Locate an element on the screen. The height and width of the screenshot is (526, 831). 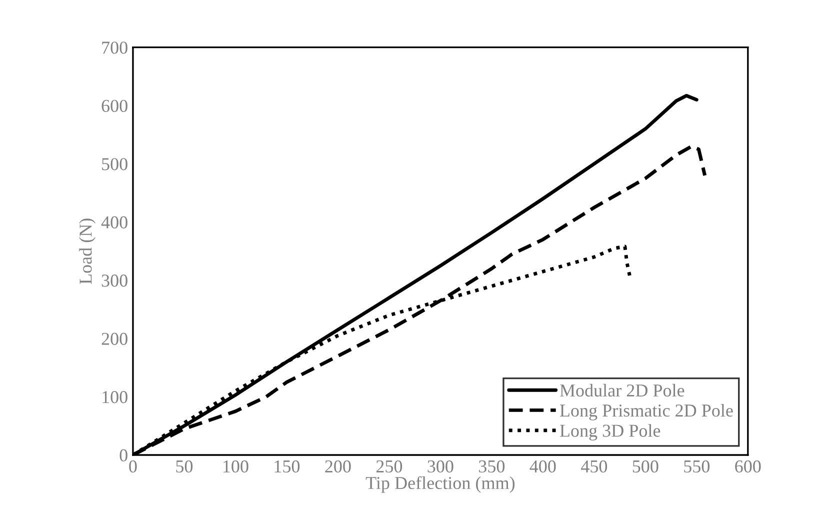
legend-label: Modular 2D Pole is located at coordinates (622, 390).